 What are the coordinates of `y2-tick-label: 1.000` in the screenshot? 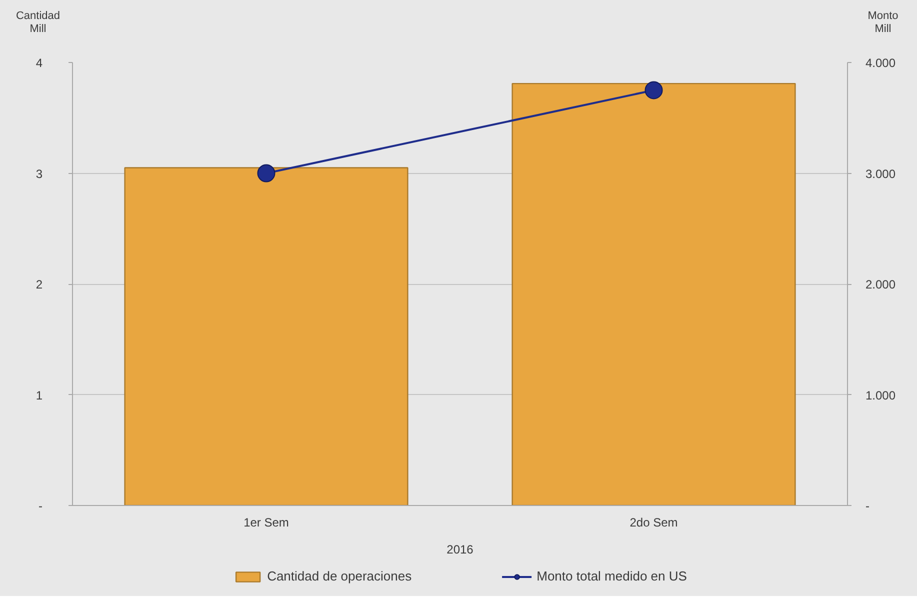 It's located at (881, 395).